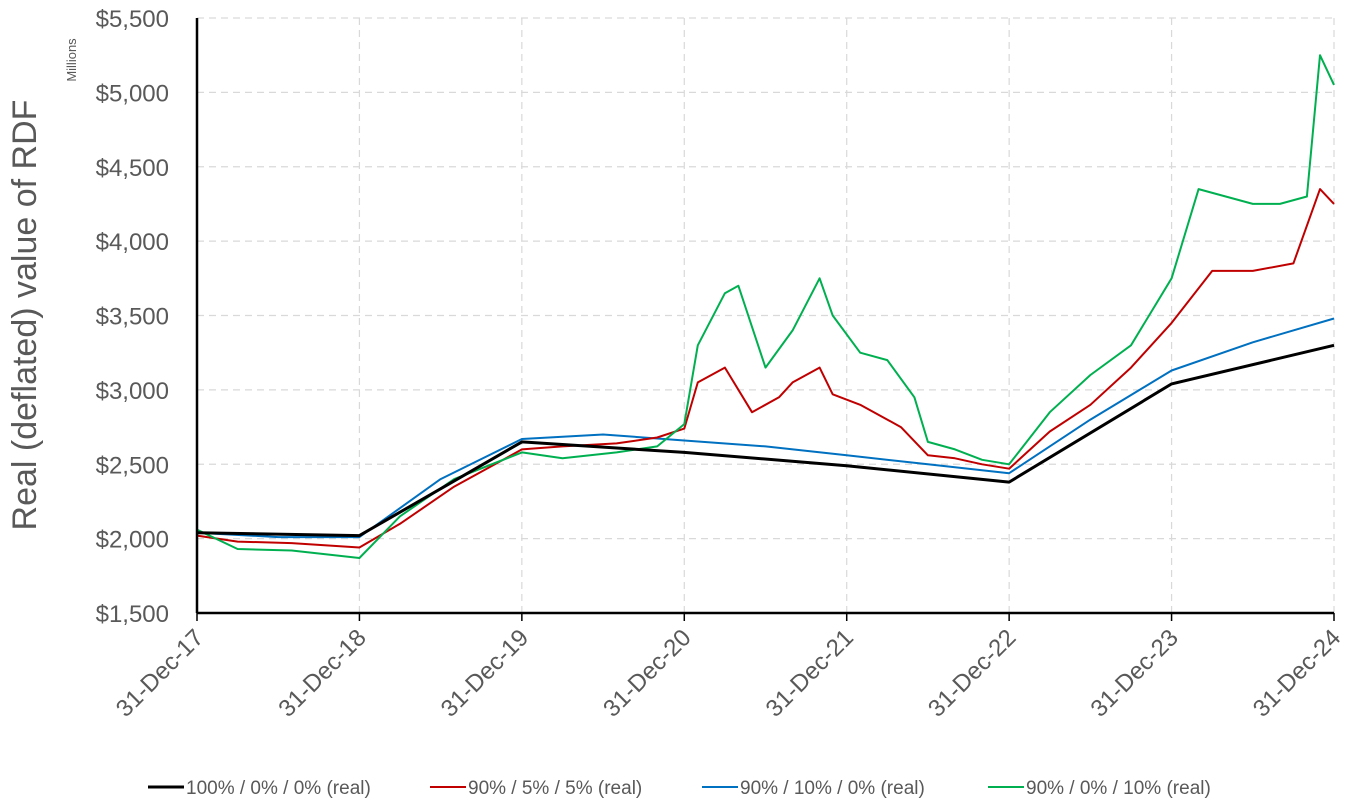 The width and height of the screenshot is (1348, 808). I want to click on legend-label: 90% / 5% / 5% (real), so click(555, 788).